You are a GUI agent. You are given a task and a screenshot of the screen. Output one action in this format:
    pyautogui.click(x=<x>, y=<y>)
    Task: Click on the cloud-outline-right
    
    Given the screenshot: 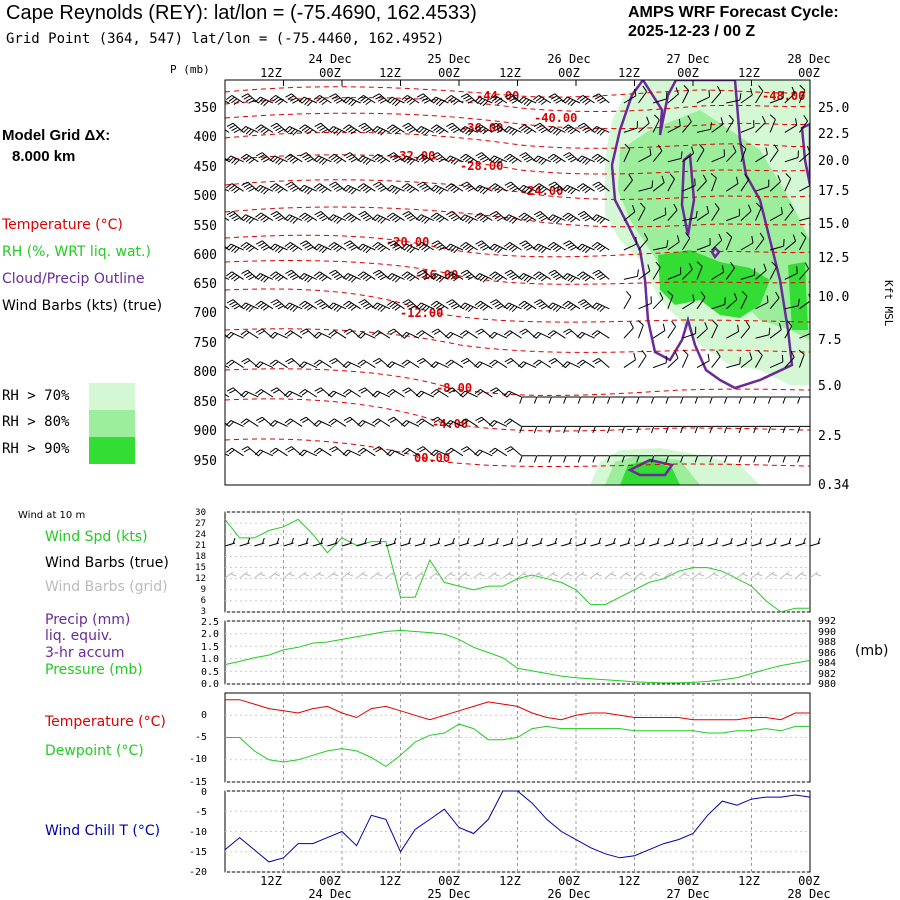 What is the action you would take?
    pyautogui.click(x=805, y=154)
    